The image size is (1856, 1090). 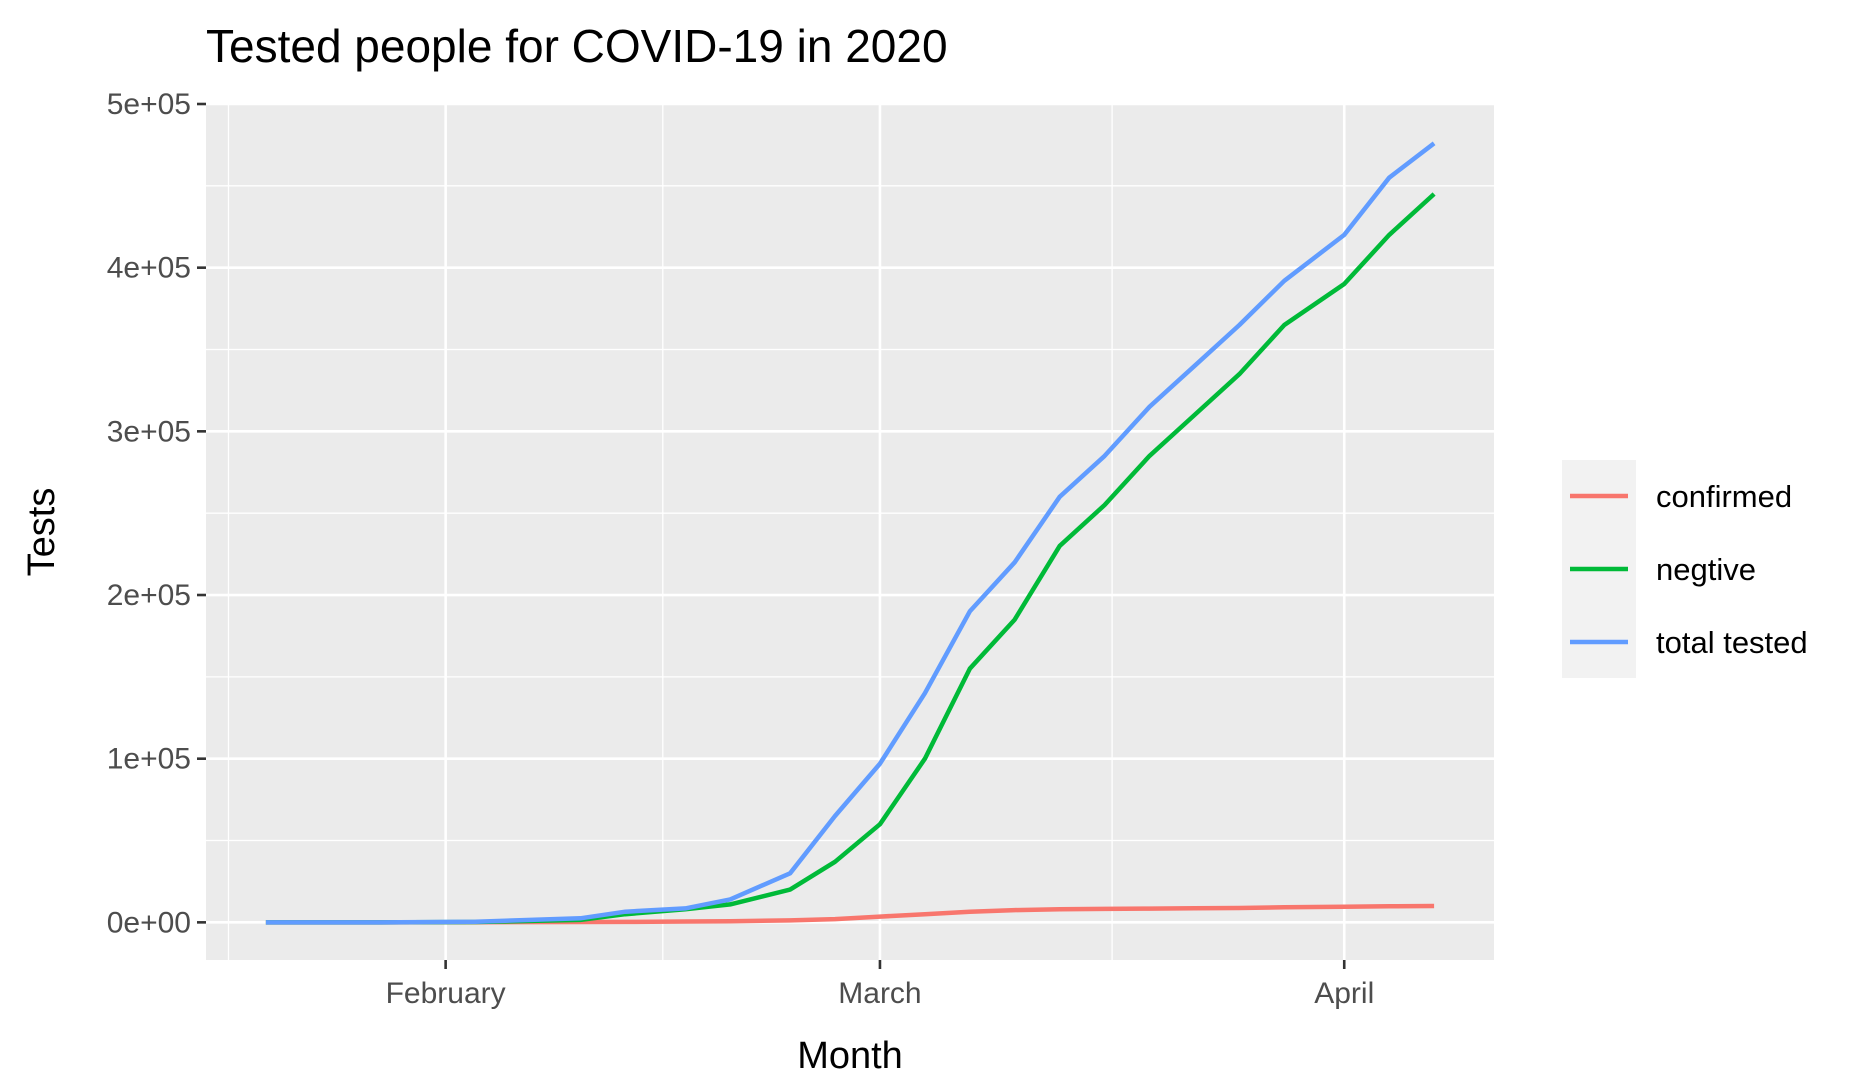 I want to click on legend: confirmed negtive total tested, so click(x=1685, y=569).